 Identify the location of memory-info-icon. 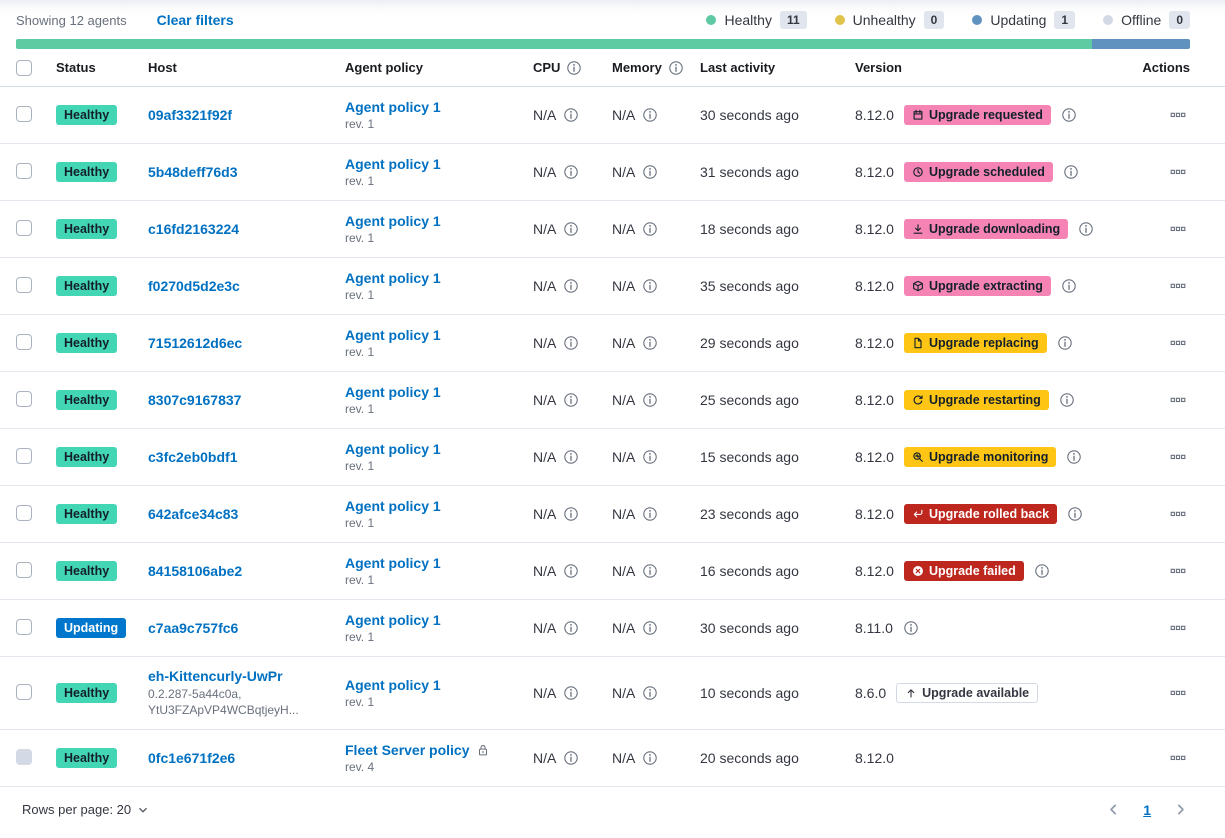
(676, 68).